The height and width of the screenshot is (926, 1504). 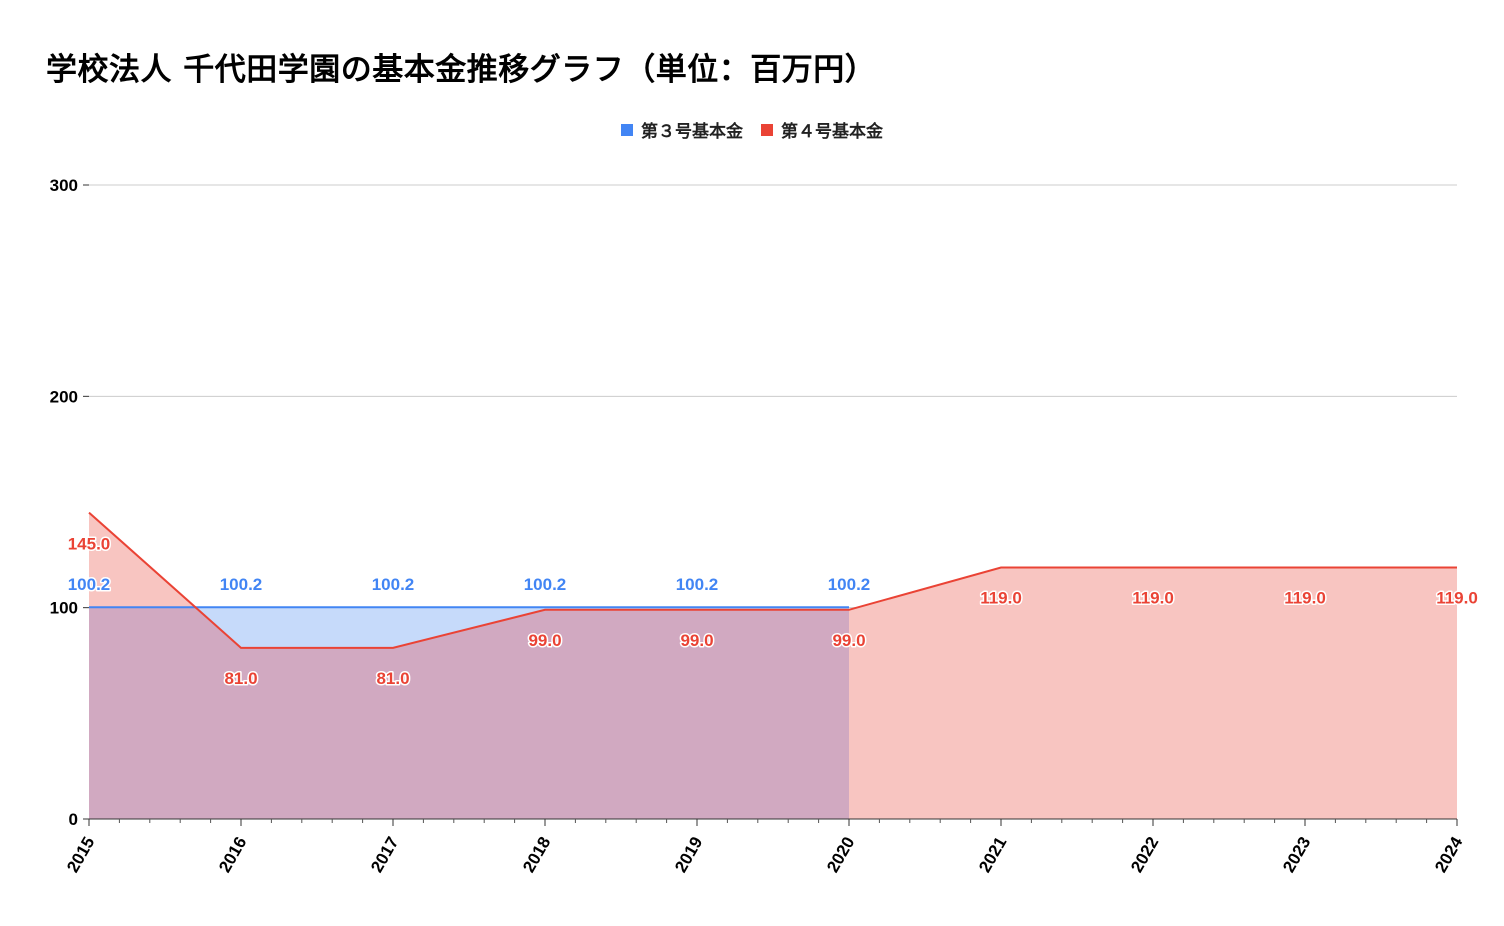 I want to click on legend-item-series-2: 第４号基本金, so click(x=822, y=129).